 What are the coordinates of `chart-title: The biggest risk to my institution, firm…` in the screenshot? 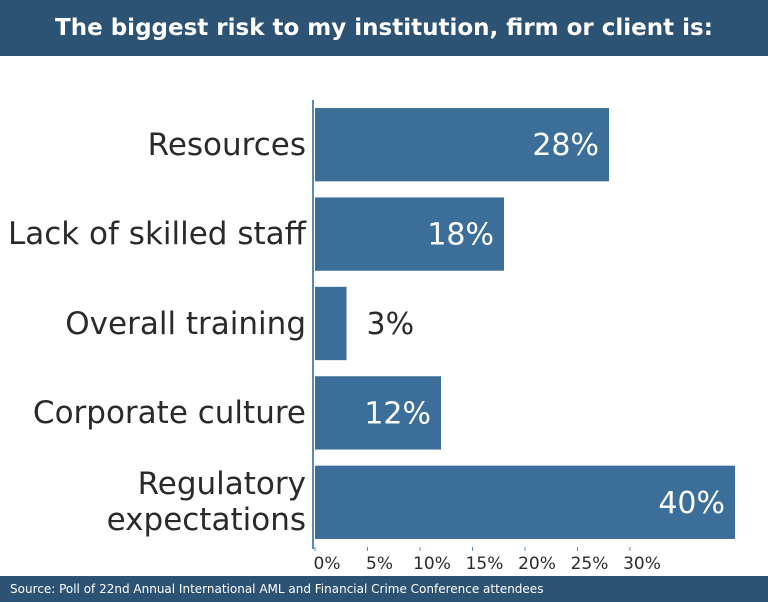 It's located at (384, 28).